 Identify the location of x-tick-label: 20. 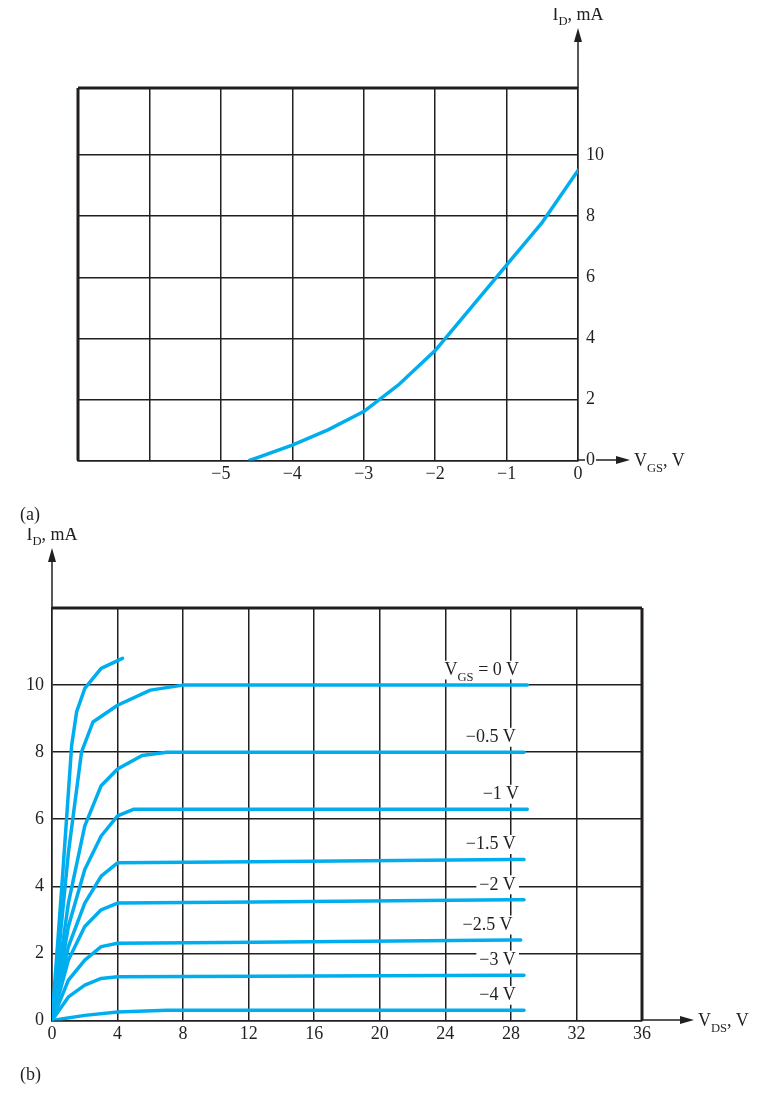
(379, 1032).